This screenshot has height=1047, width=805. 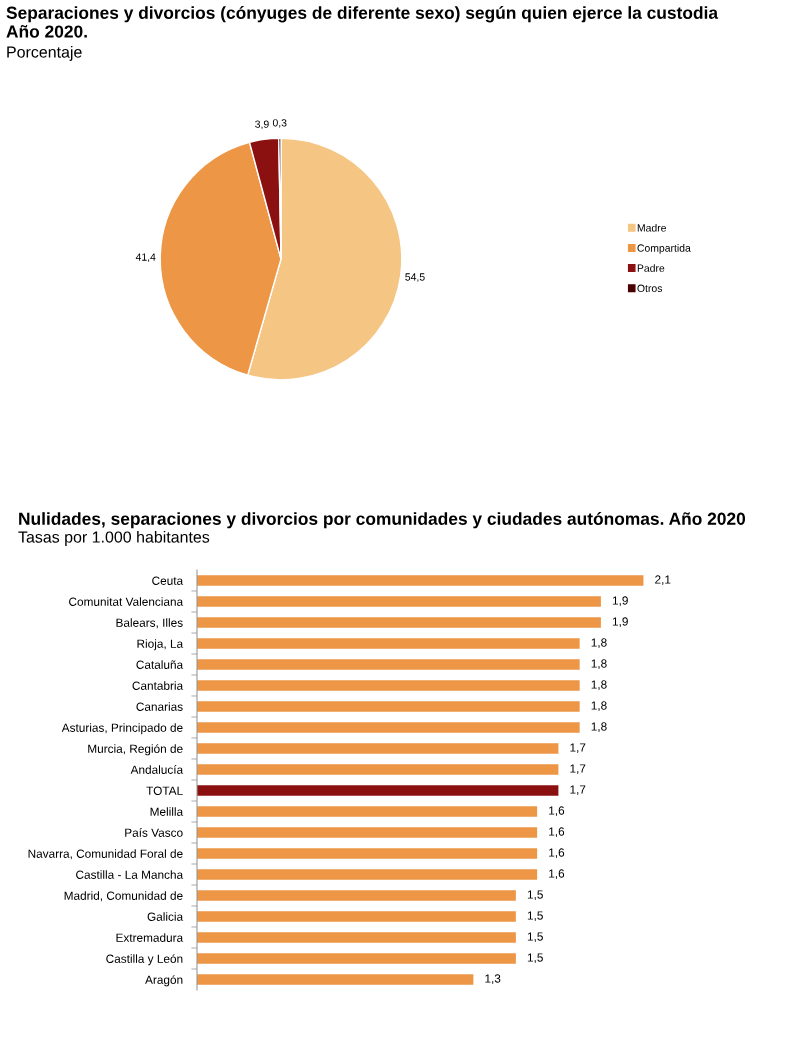 I want to click on legend-label: Madre, so click(x=652, y=227).